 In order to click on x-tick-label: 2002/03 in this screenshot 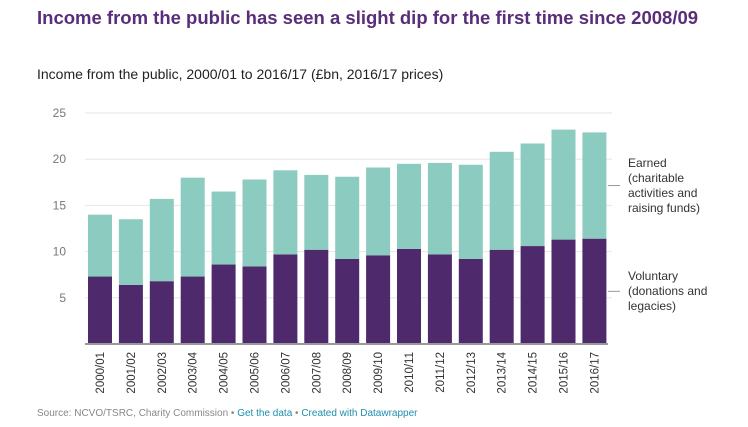, I will do `click(163, 373)`.